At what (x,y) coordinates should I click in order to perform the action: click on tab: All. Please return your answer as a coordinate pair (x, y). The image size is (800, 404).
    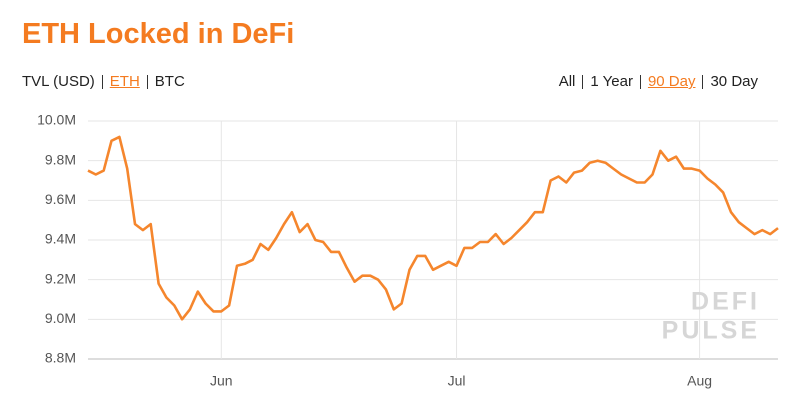
    Looking at the image, I should click on (567, 81).